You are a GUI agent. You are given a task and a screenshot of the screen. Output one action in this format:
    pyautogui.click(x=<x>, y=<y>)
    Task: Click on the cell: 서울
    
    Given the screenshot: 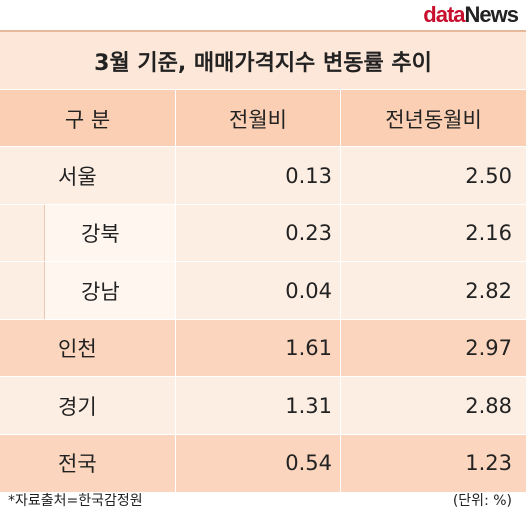 What is the action you would take?
    pyautogui.click(x=77, y=176)
    